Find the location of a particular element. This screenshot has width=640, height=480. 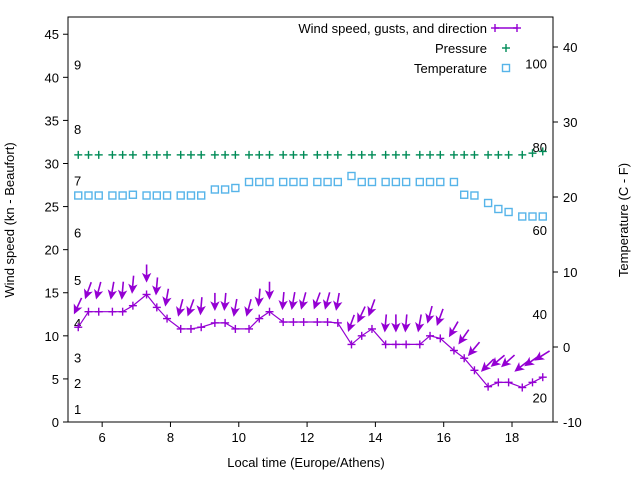

fahrenheit-label: 100 is located at coordinates (536, 64).